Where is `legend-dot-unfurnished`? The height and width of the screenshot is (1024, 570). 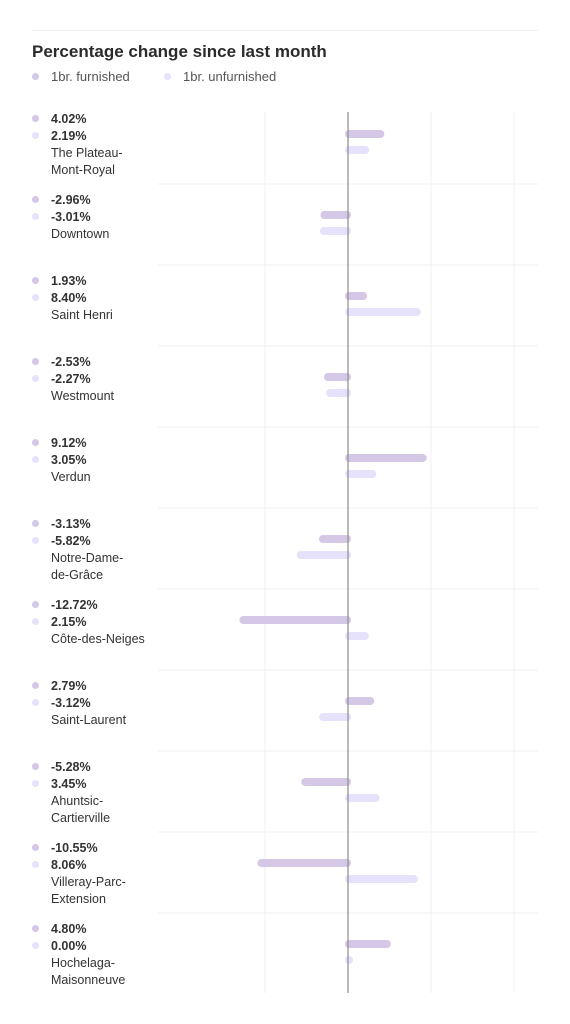
legend-dot-unfurnished is located at coordinates (167, 76).